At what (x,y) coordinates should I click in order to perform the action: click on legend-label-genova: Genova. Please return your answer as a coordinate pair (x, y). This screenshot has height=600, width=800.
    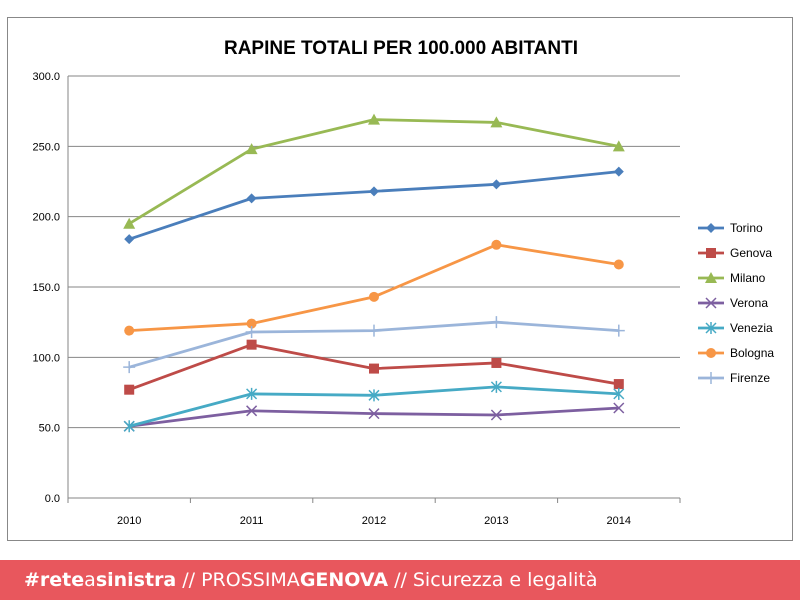
    Looking at the image, I should click on (751, 253).